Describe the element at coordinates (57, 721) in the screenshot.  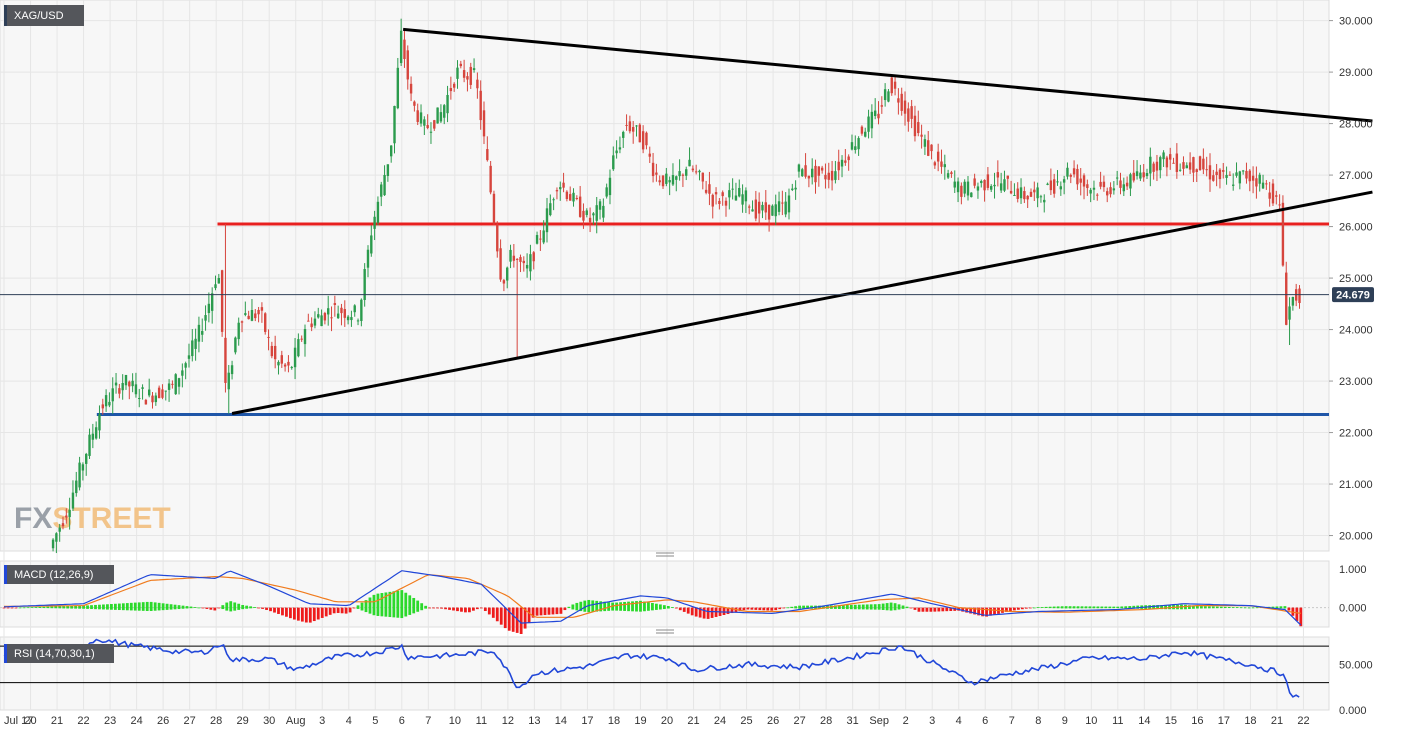
I see `date-tick-label: 21` at that location.